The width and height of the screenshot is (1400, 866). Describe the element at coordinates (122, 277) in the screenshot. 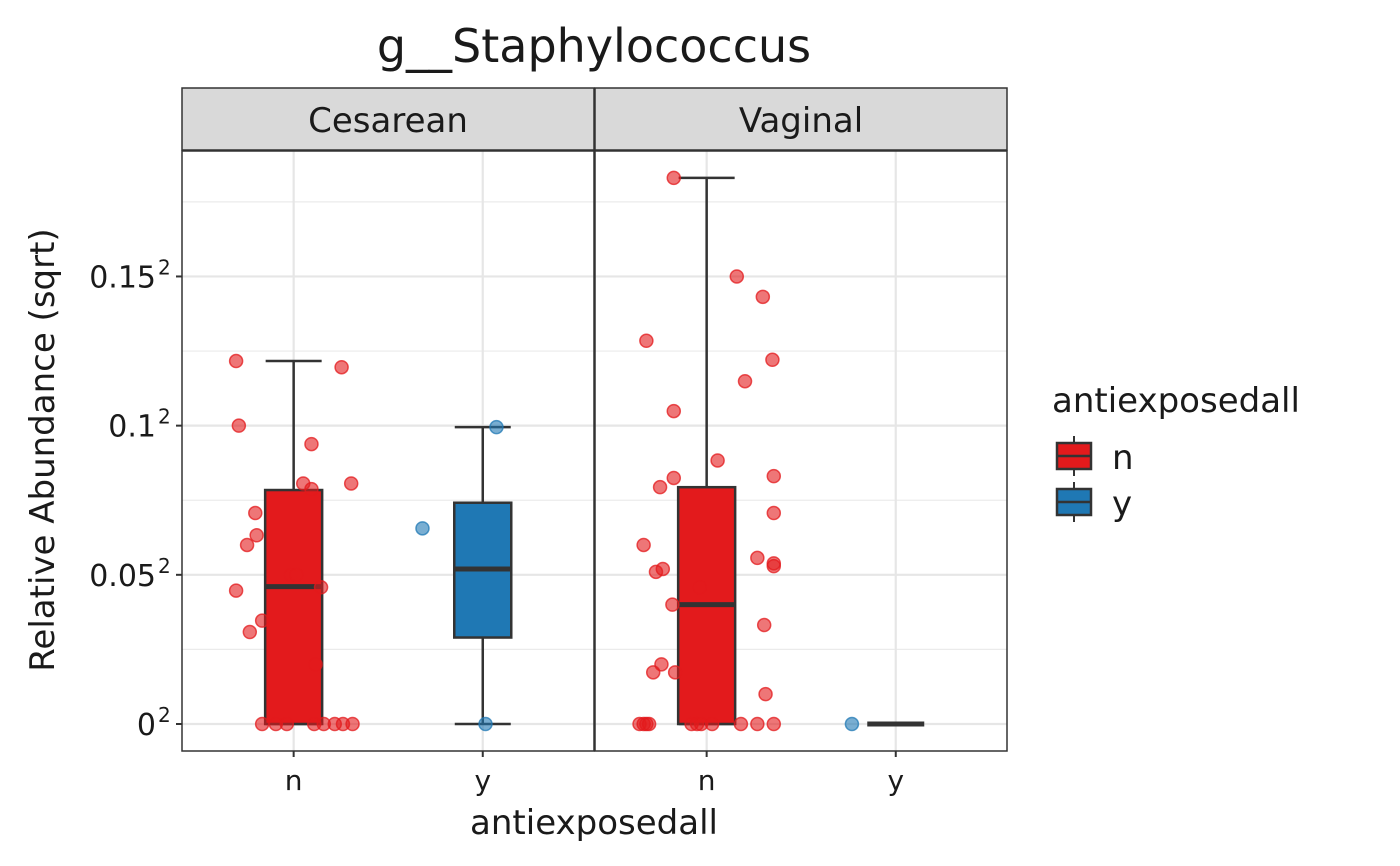

I see `y-tick-label: 0.15` at that location.